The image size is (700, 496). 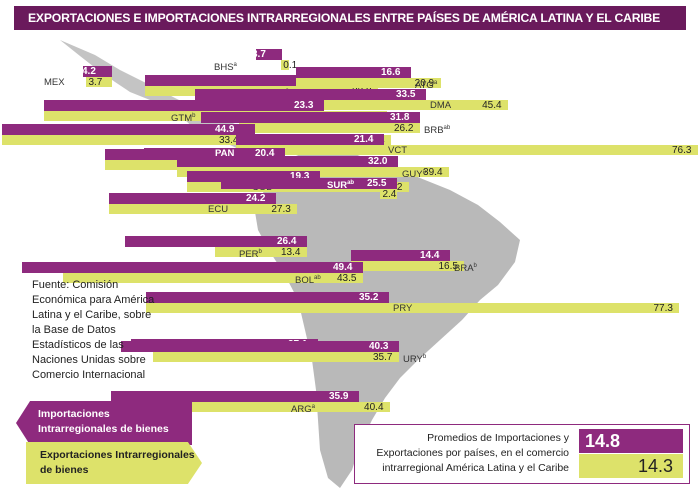 I want to click on export-bar-bra, so click(x=407, y=266).